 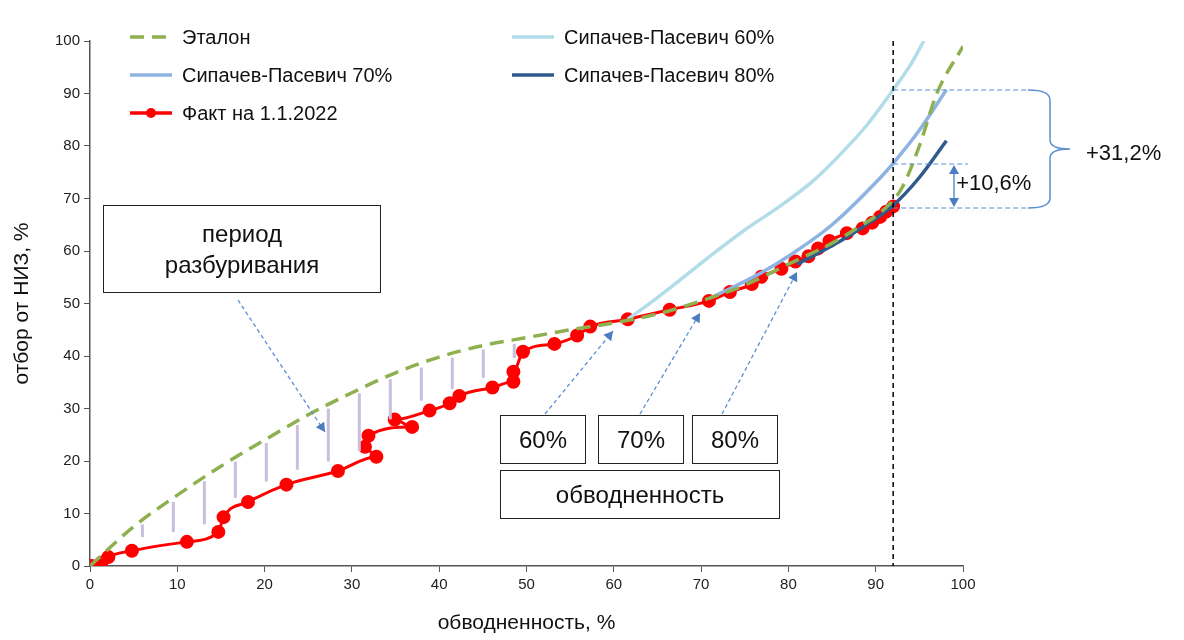 I want to click on y-tick-label: 40, so click(x=71, y=355).